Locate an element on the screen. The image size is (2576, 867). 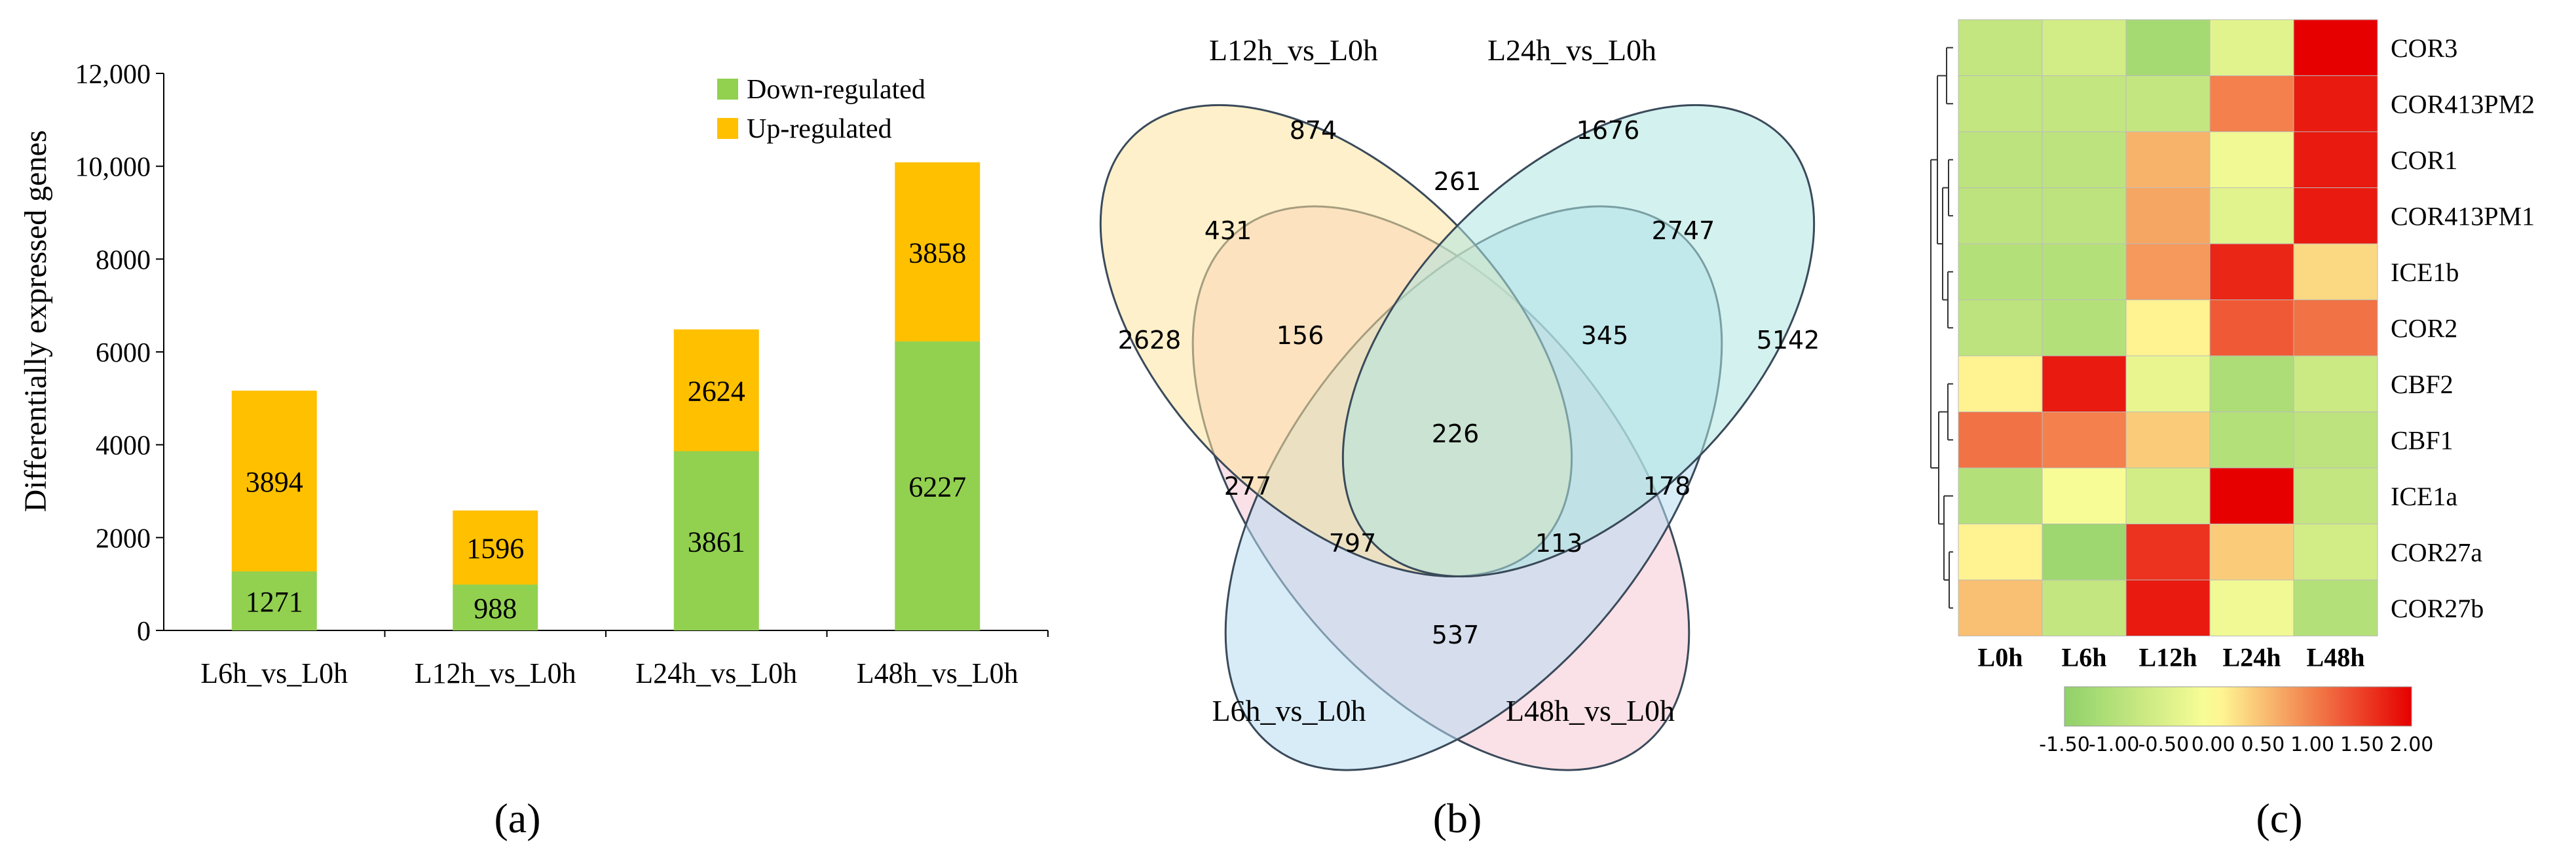
a-x-tick-label: L24h_vs_L0h is located at coordinates (716, 673).